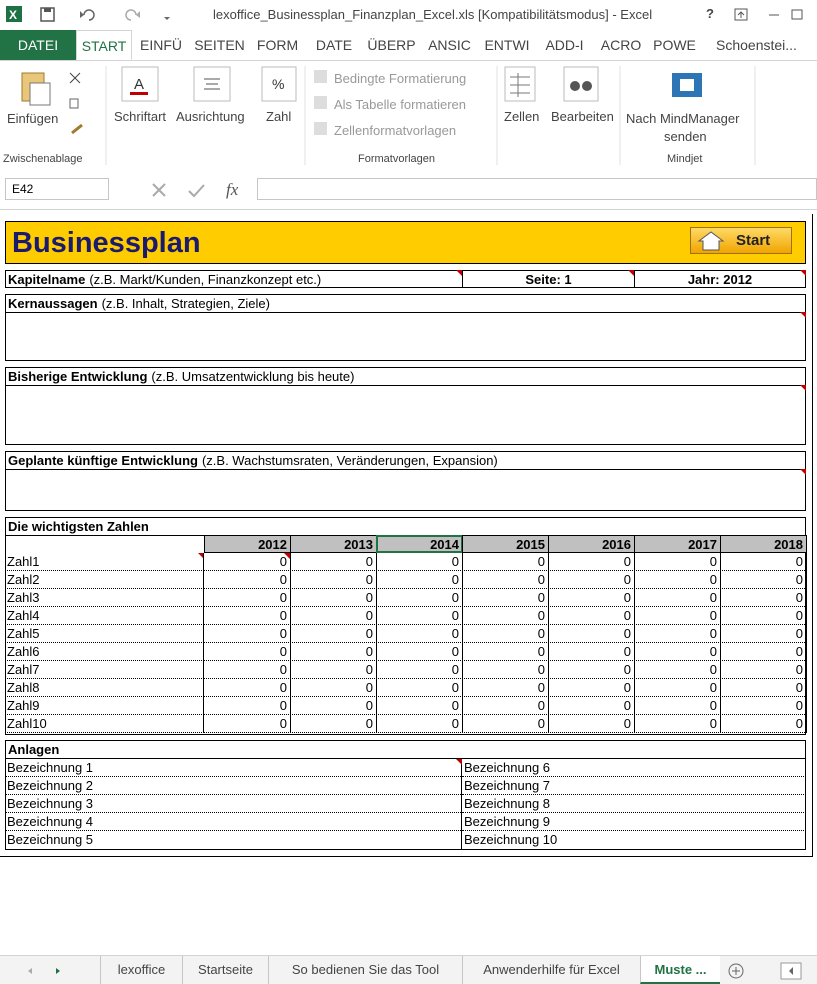  Describe the element at coordinates (507, 45) in the screenshot. I see `ribbon-tab: ENTWI` at that location.